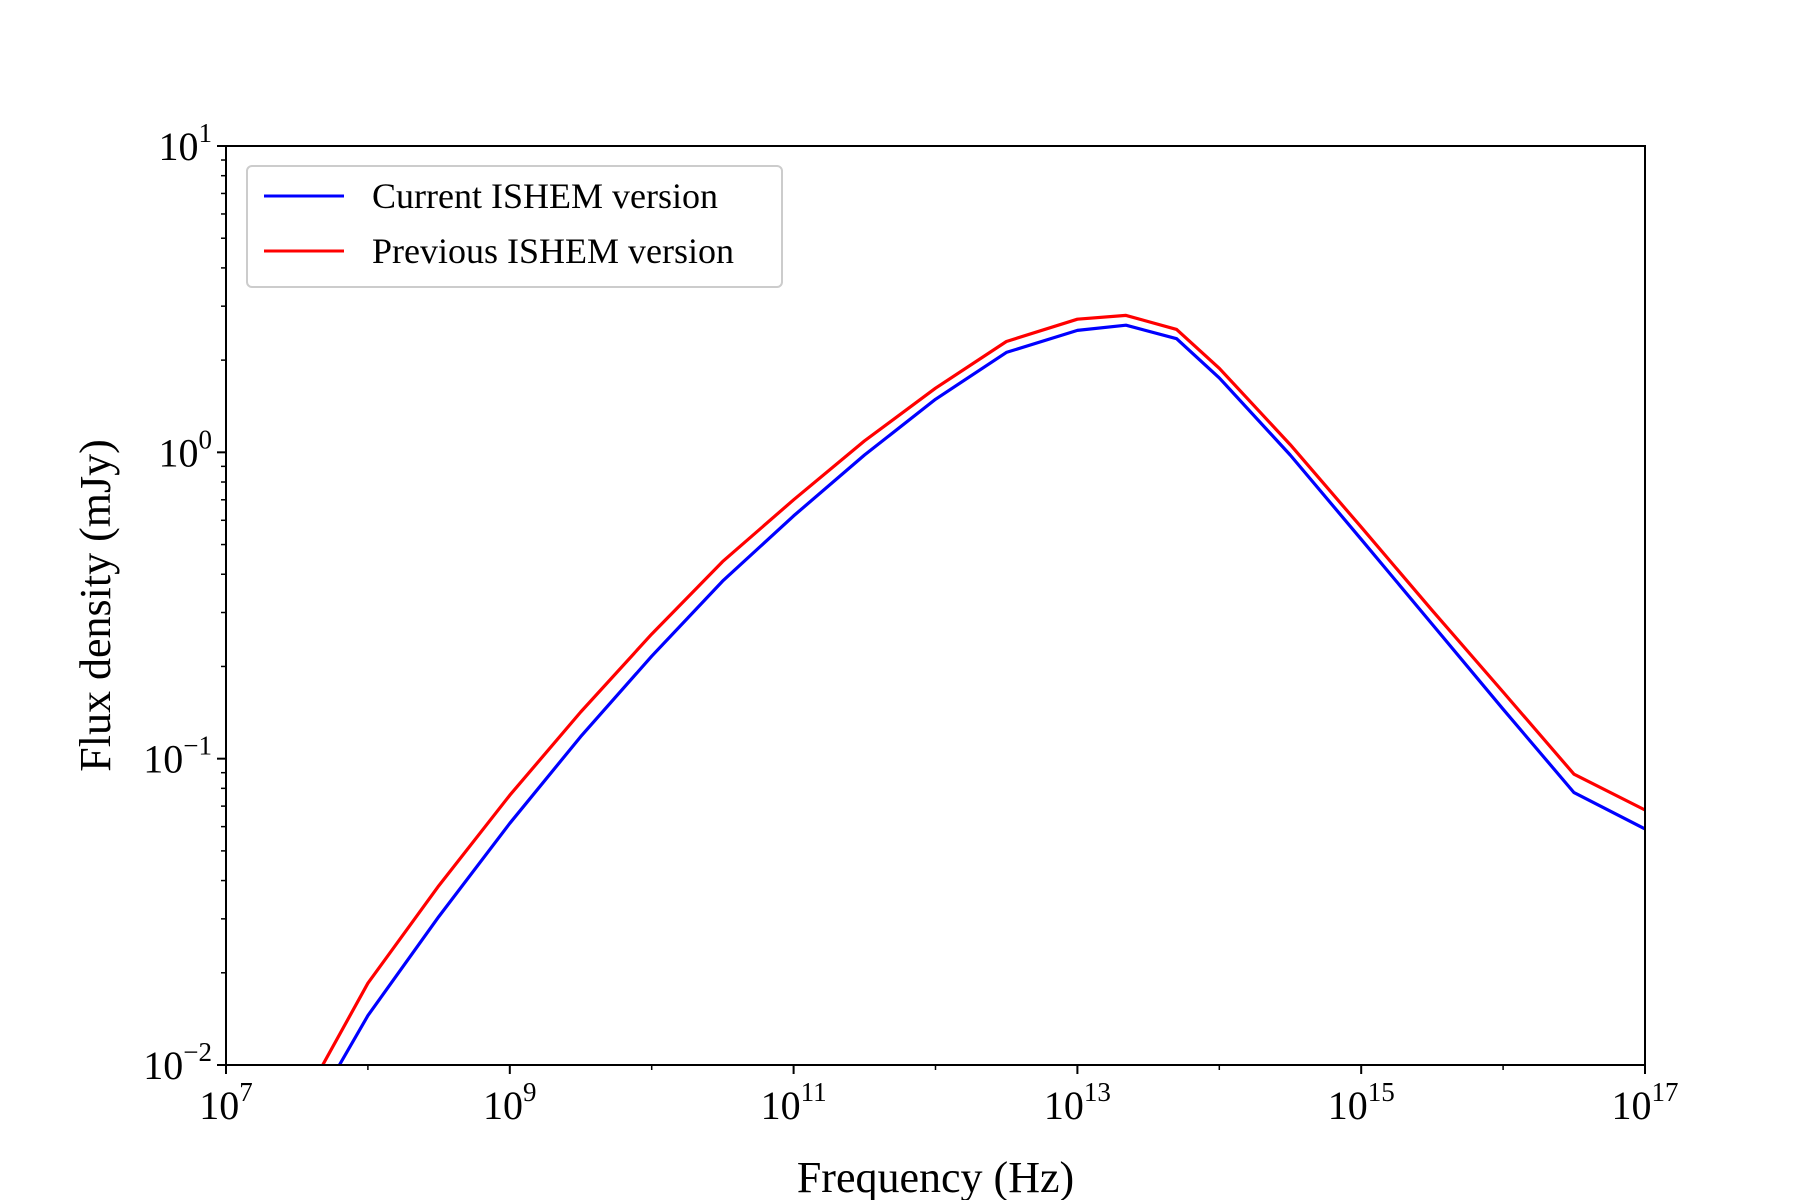 Image resolution: width=1800 pixels, height=1200 pixels. I want to click on y-axis-label: Flux density (mJy), so click(95, 605).